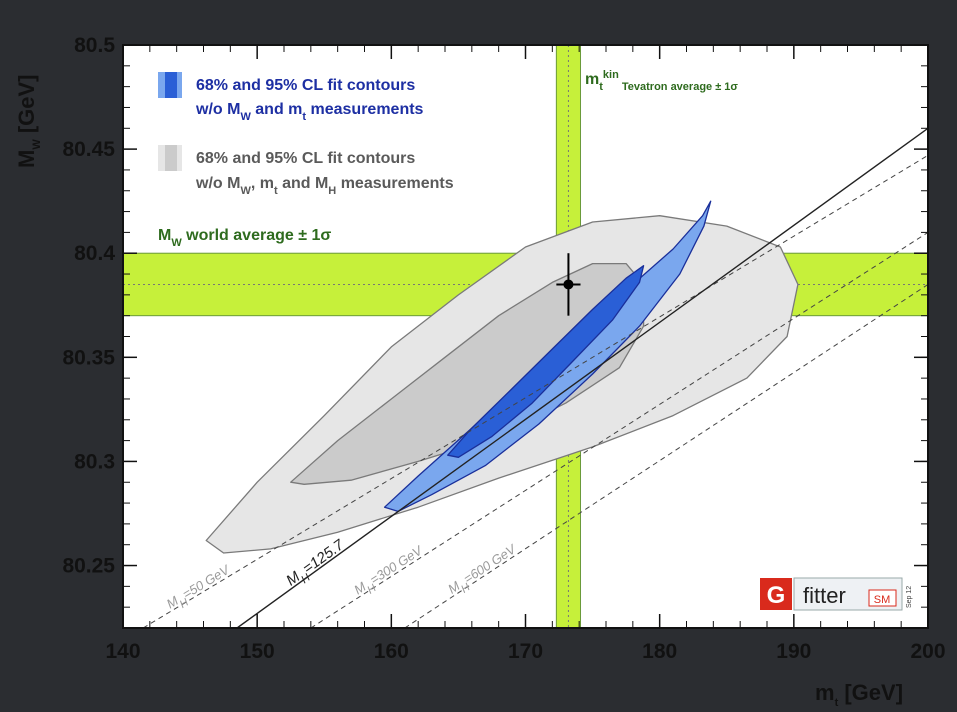 The height and width of the screenshot is (712, 957). Describe the element at coordinates (793, 651) in the screenshot. I see `x-tick-label-5: 190` at that location.